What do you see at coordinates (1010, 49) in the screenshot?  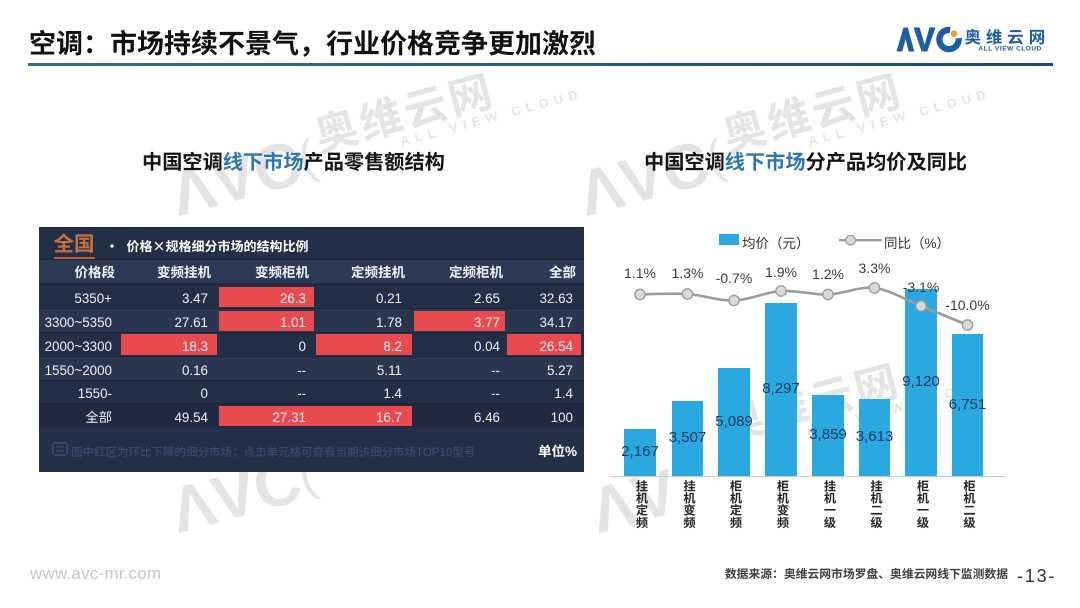 I see `svg-text: ALL VIEW CLOUD` at bounding box center [1010, 49].